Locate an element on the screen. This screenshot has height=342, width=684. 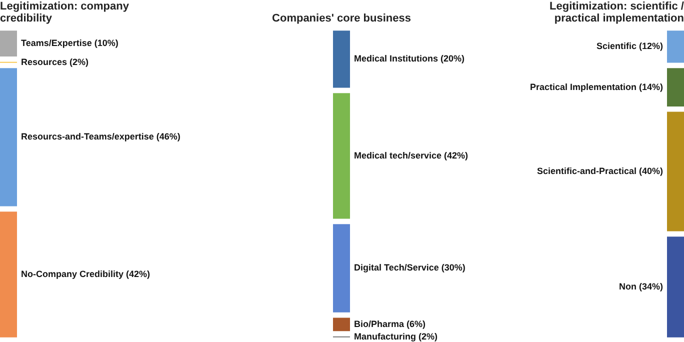
data-label: (34%) is located at coordinates (651, 286).